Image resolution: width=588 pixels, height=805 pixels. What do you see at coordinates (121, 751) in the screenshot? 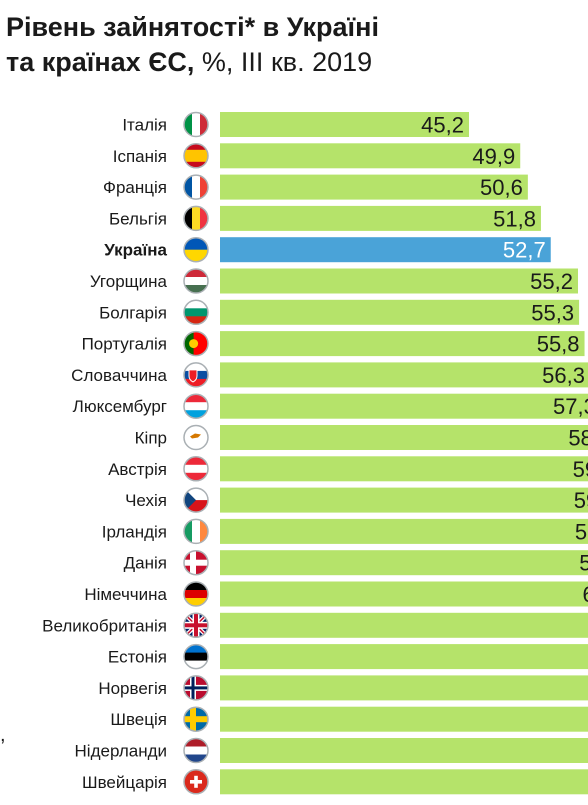
I see `category-label: Нідерланди` at bounding box center [121, 751].